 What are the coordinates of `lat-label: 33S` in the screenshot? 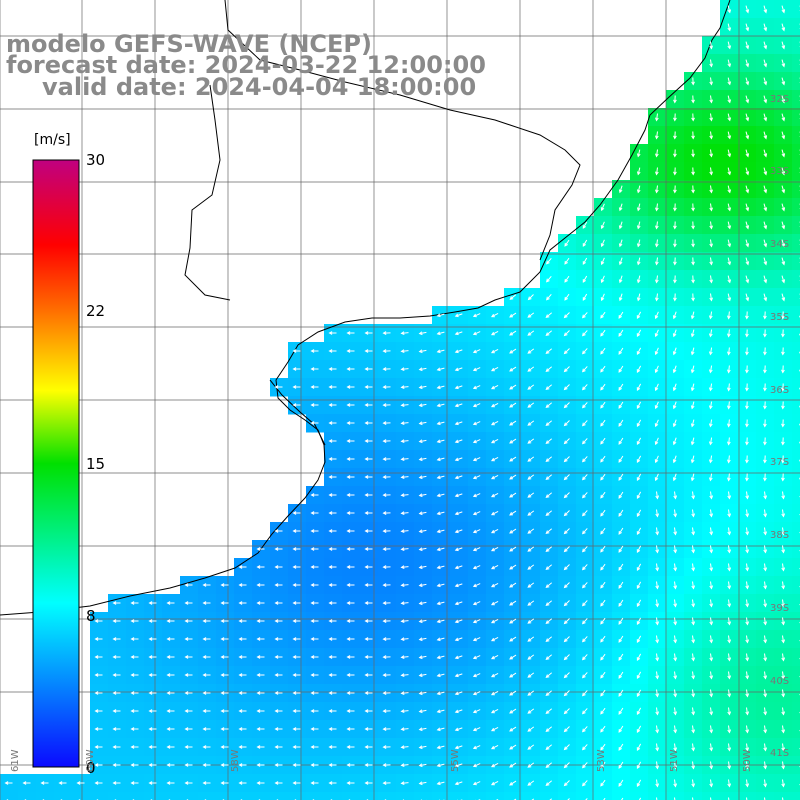 It's located at (780, 171).